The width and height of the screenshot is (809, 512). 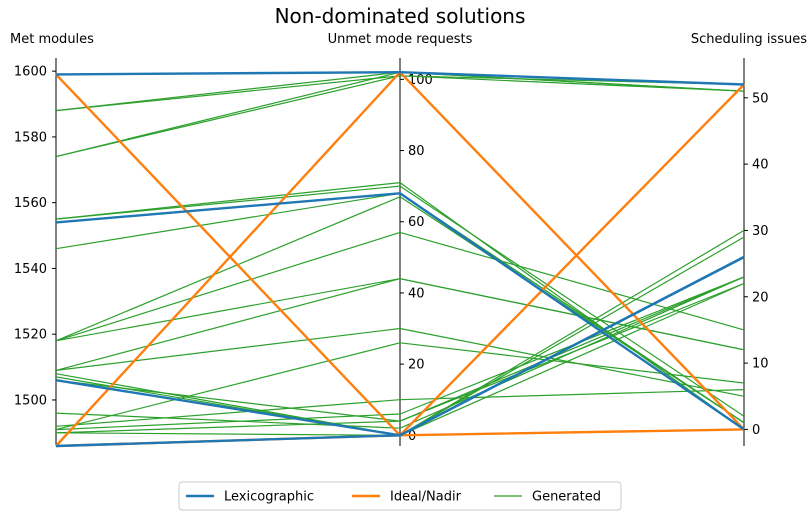 What do you see at coordinates (52, 39) in the screenshot?
I see `axis-title-1: Met modules` at bounding box center [52, 39].